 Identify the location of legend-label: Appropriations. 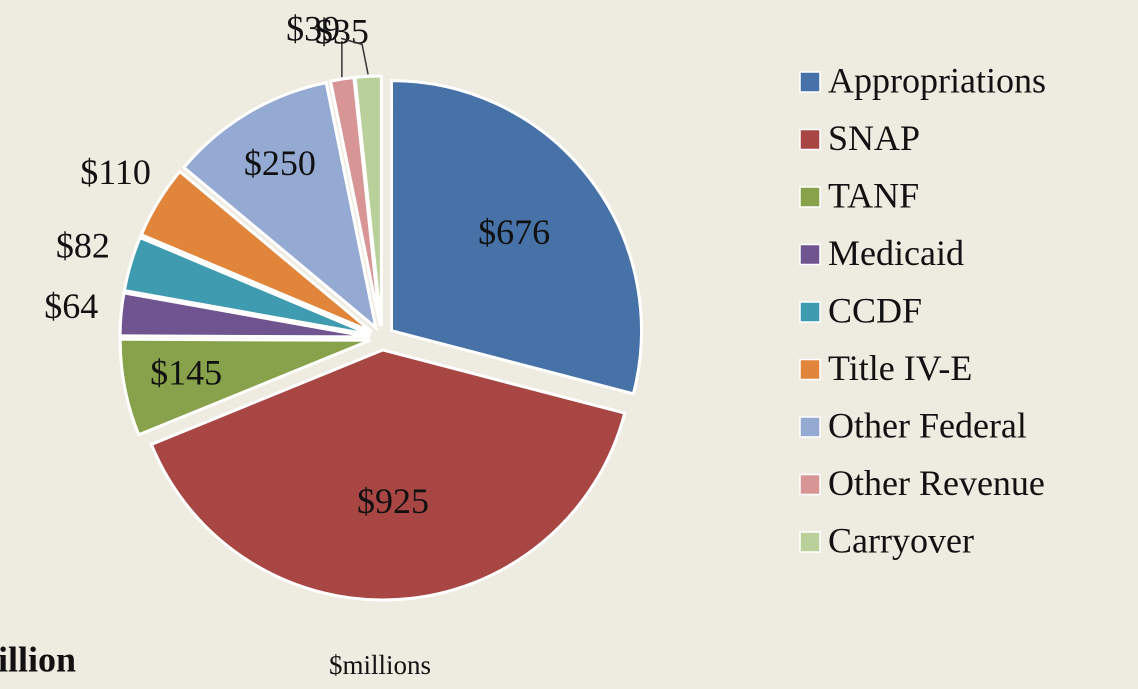
(937, 80).